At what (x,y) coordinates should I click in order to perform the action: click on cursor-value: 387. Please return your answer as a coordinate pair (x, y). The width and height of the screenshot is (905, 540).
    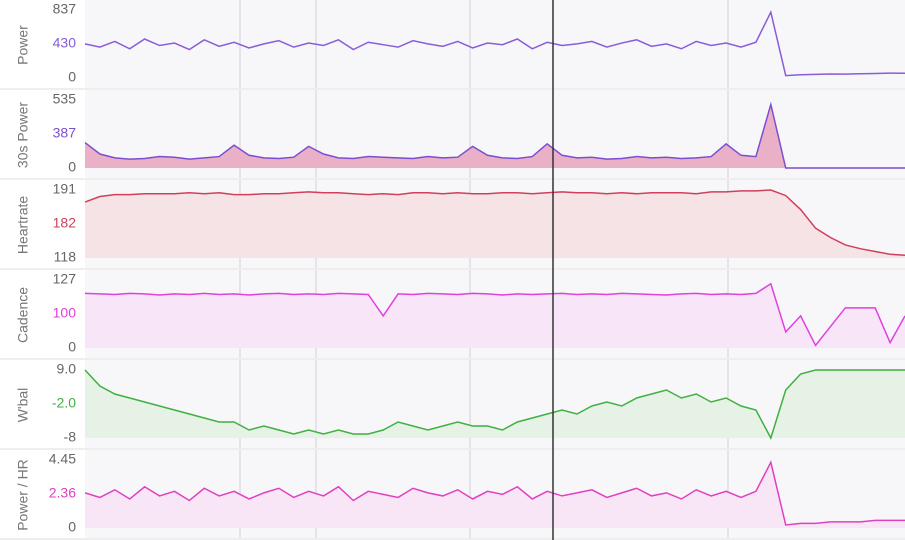
    Looking at the image, I should click on (65, 133).